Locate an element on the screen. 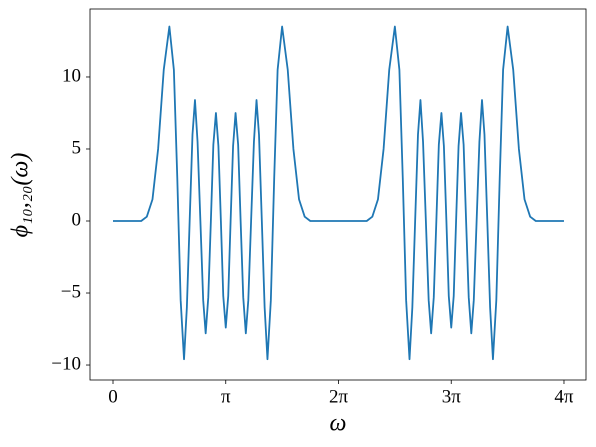 This screenshot has width=596, height=447. x-tick-label: 2π is located at coordinates (339, 396).